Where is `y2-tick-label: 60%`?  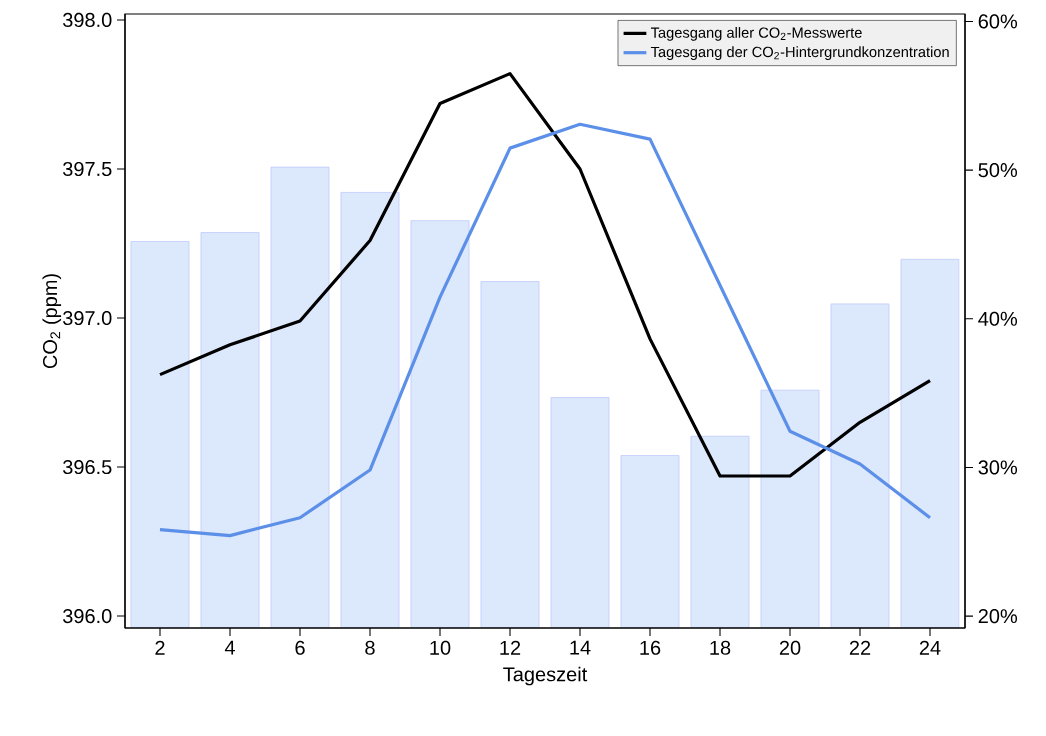
y2-tick-label: 60% is located at coordinates (998, 21).